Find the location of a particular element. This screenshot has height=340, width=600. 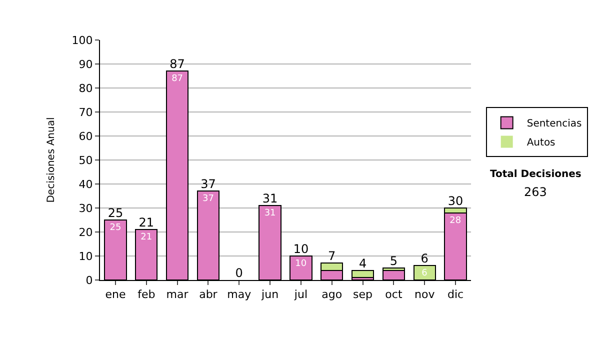

y-tick-label: 0 is located at coordinates (89, 280).